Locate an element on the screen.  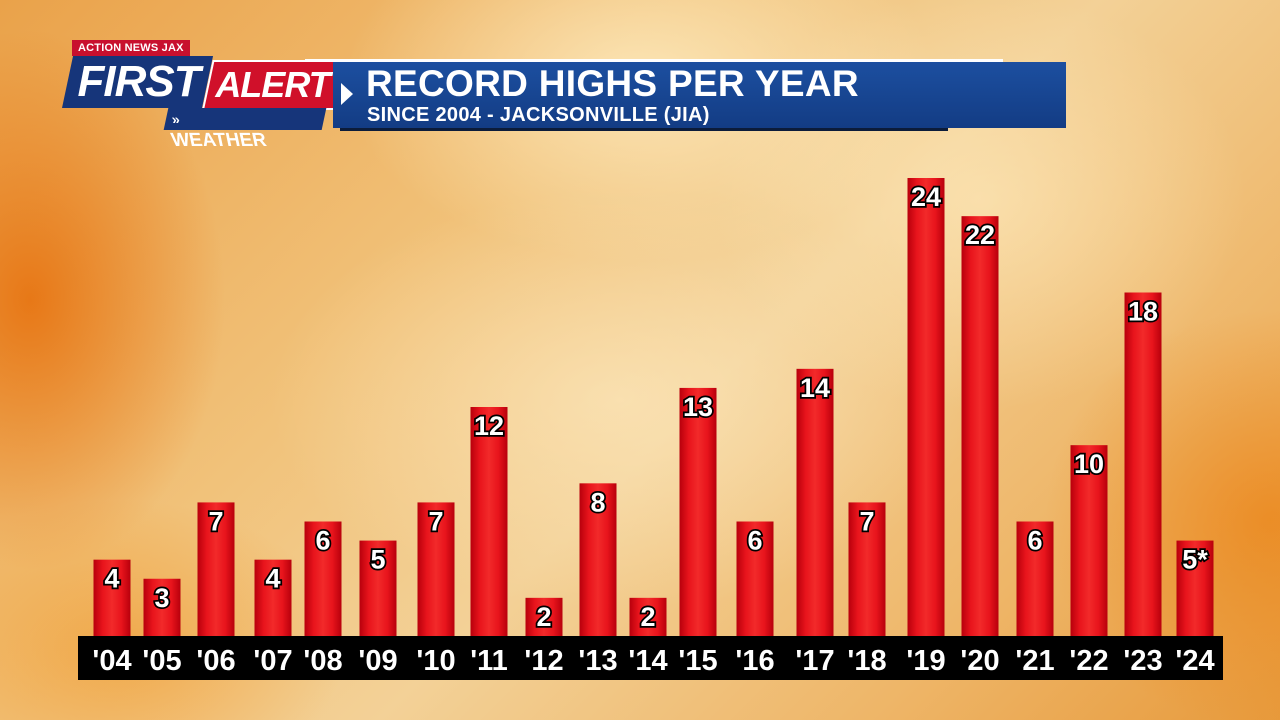
station-name: ACTION NEWS JAX is located at coordinates (131, 48).